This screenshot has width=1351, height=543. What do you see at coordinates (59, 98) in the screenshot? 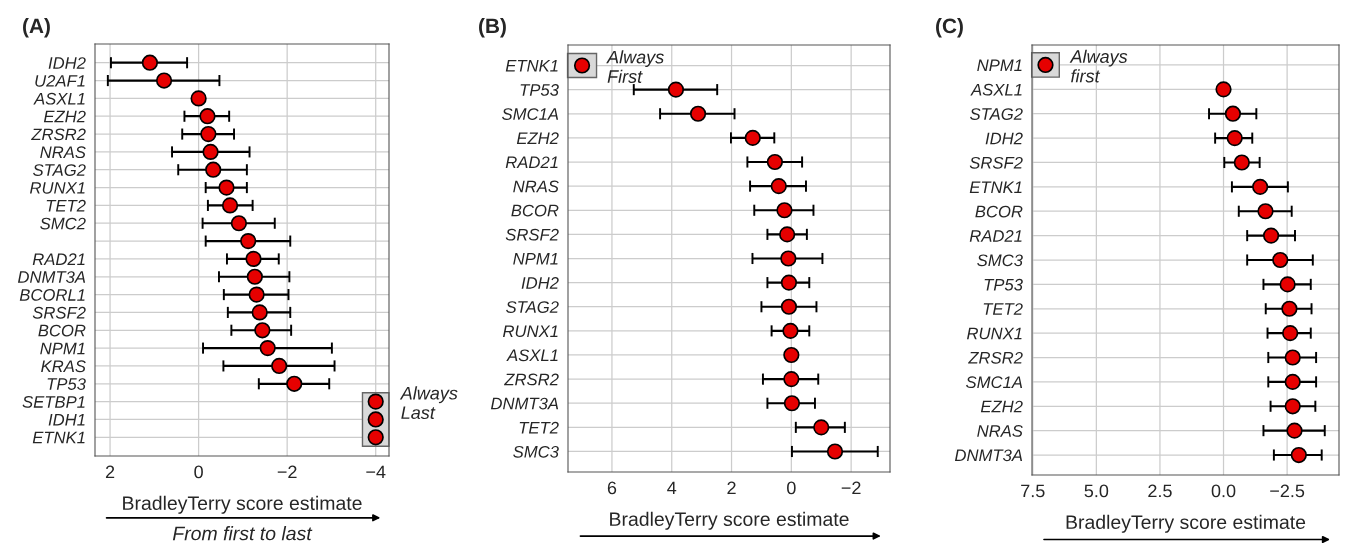
I see `y-tick-label: ASXL1` at bounding box center [59, 98].